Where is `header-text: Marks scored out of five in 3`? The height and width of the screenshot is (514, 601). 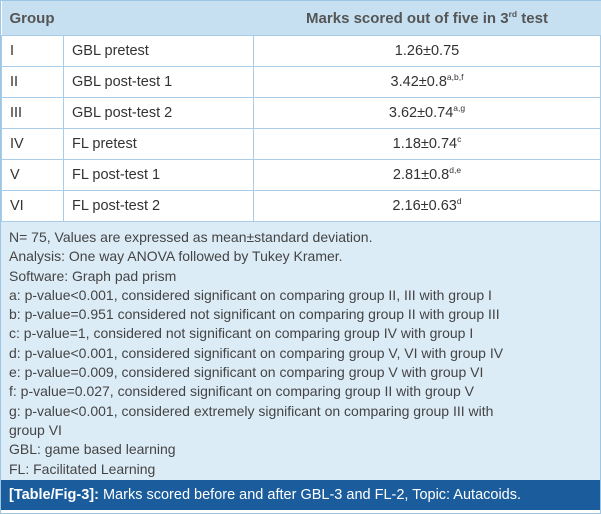 header-text: Marks scored out of five in 3 is located at coordinates (407, 18).